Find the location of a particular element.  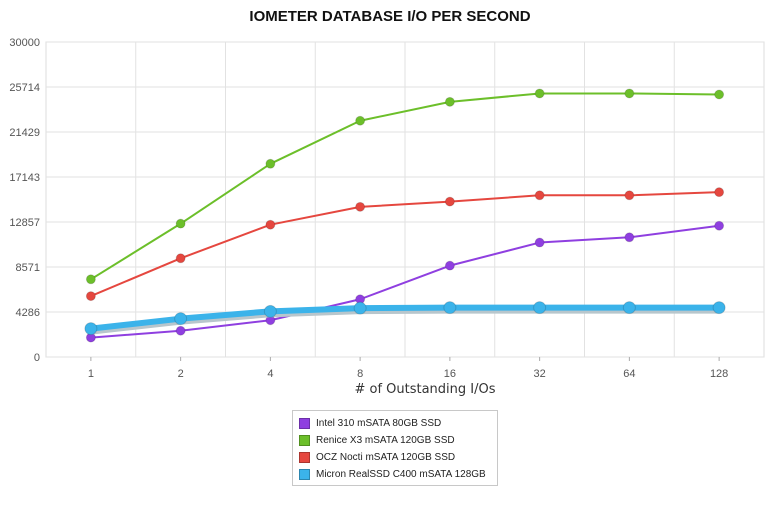

legend-item: Renice X3 mSATA 120GB SSD is located at coordinates (398, 440).